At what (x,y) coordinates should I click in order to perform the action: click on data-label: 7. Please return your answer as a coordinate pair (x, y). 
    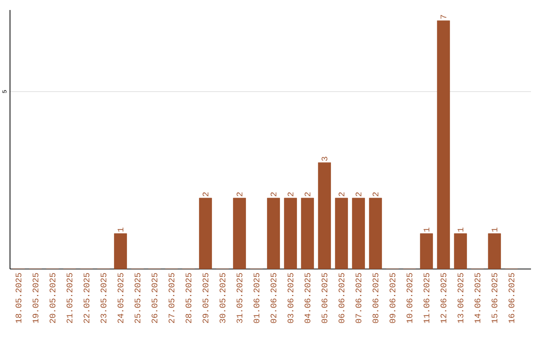
    Looking at the image, I should click on (443, 17).